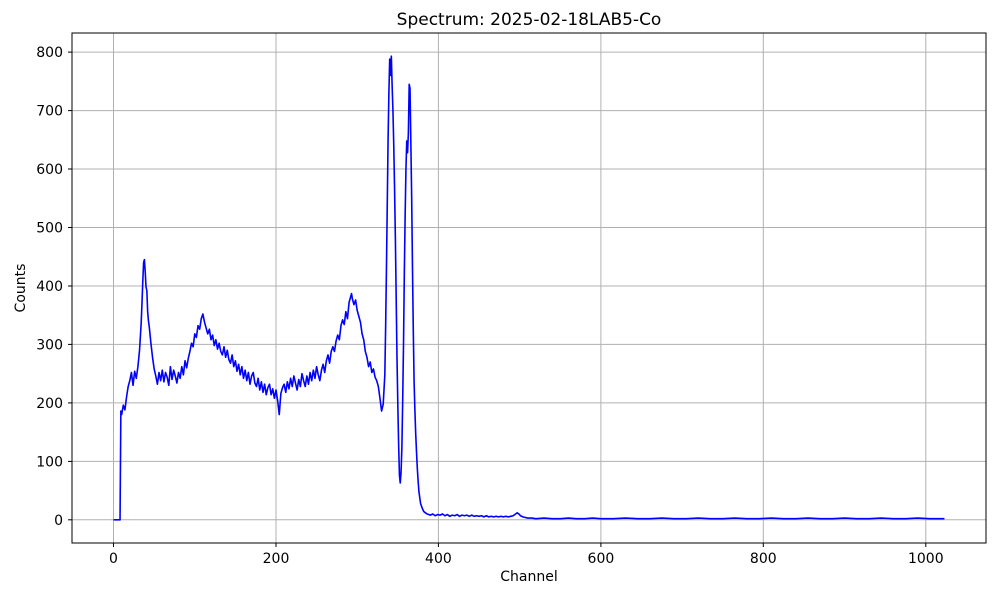 The image size is (1000, 600). What do you see at coordinates (49, 462) in the screenshot?
I see `y-tick-label: 100` at bounding box center [49, 462].